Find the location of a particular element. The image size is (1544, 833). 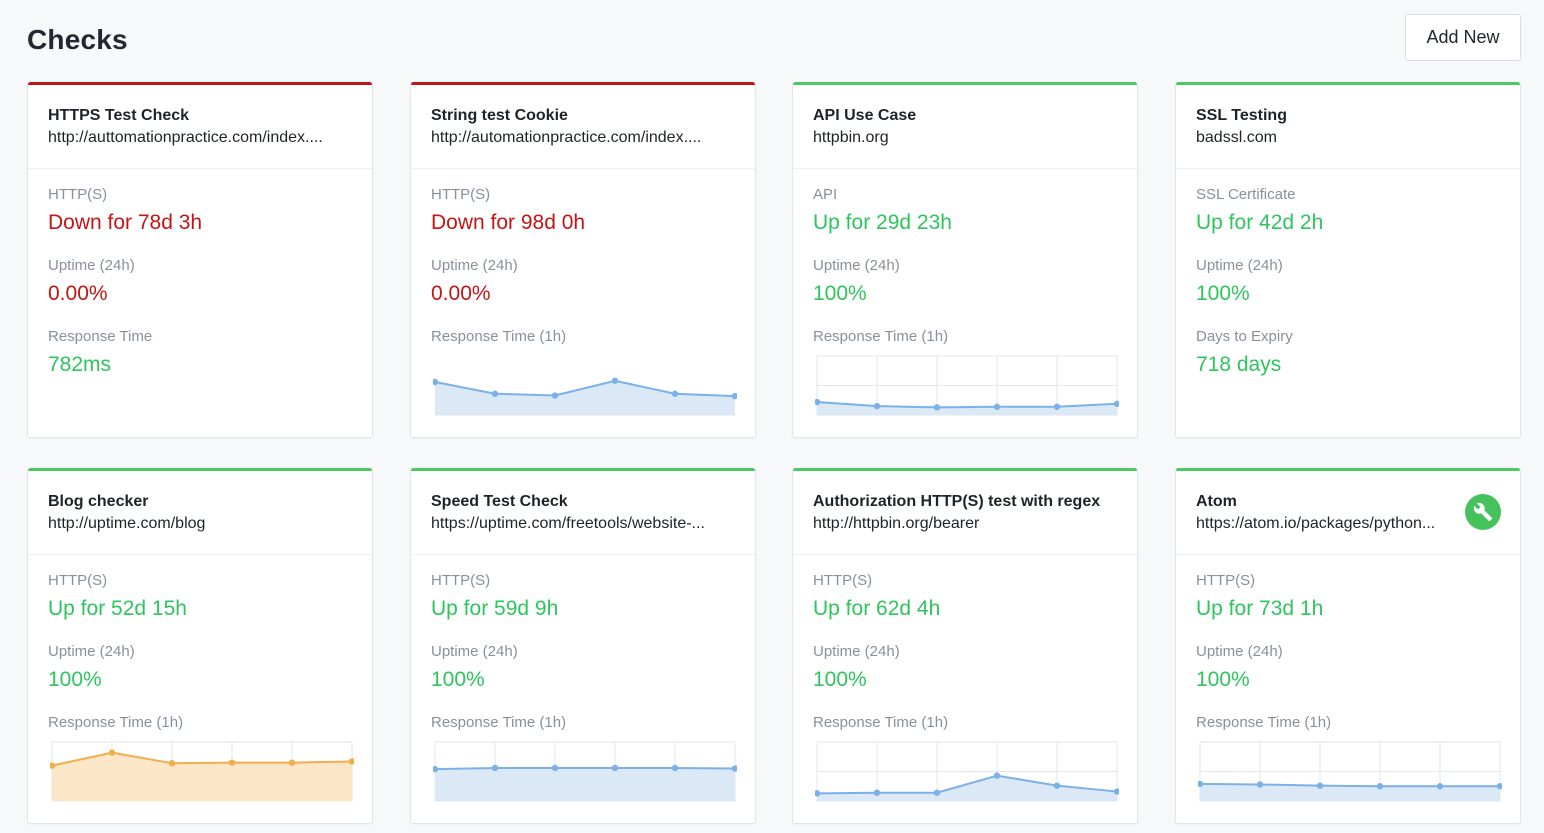

check-name: HTTPS Test Check is located at coordinates (119, 115).